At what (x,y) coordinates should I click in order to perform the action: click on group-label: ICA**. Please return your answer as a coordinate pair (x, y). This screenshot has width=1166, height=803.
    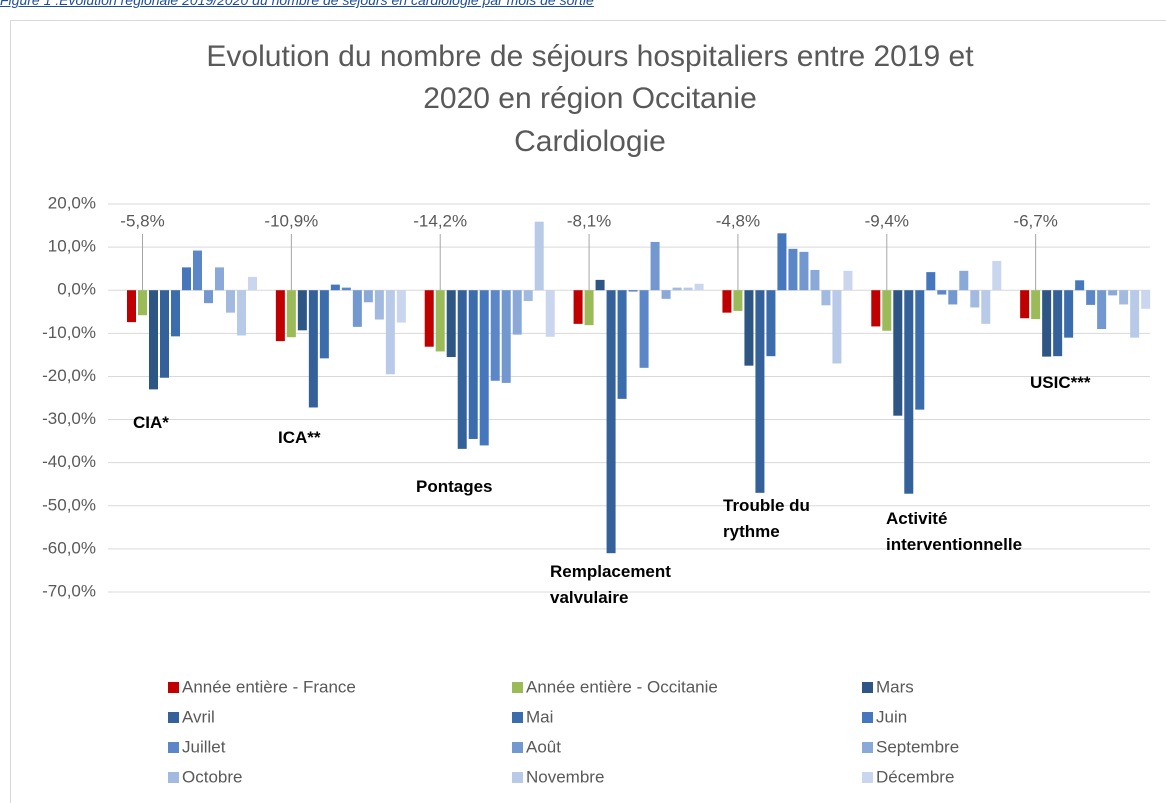
    Looking at the image, I should click on (299, 437).